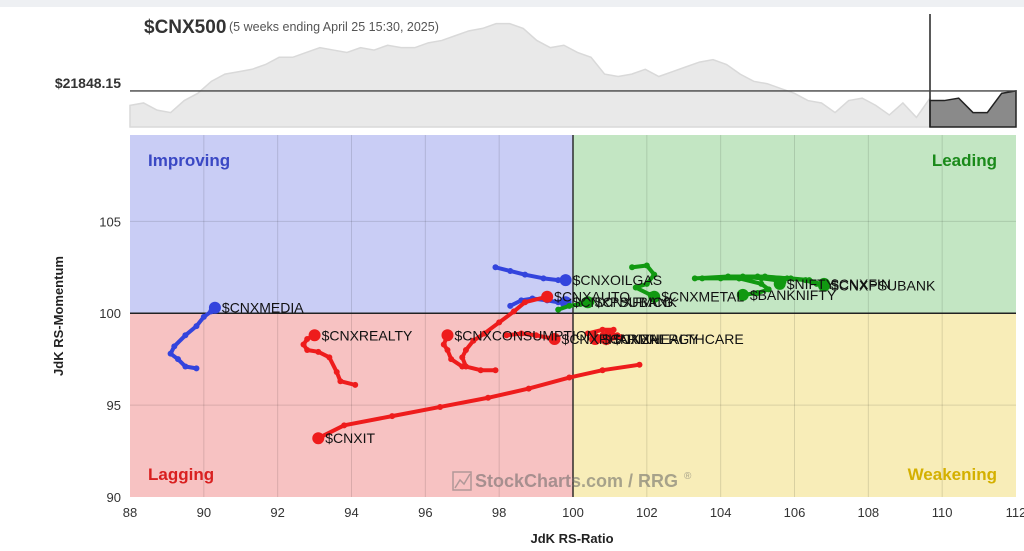 The width and height of the screenshot is (1024, 551). I want to click on quadrant-weakening-label: Weakening, so click(952, 474).